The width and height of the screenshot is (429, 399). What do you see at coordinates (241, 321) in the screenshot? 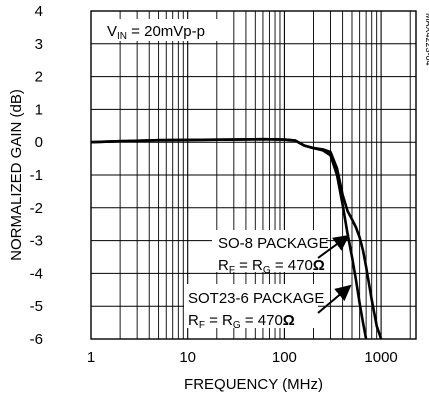
I see `annotation-sot23-resistors: RF = RG = 470Ω` at bounding box center [241, 321].